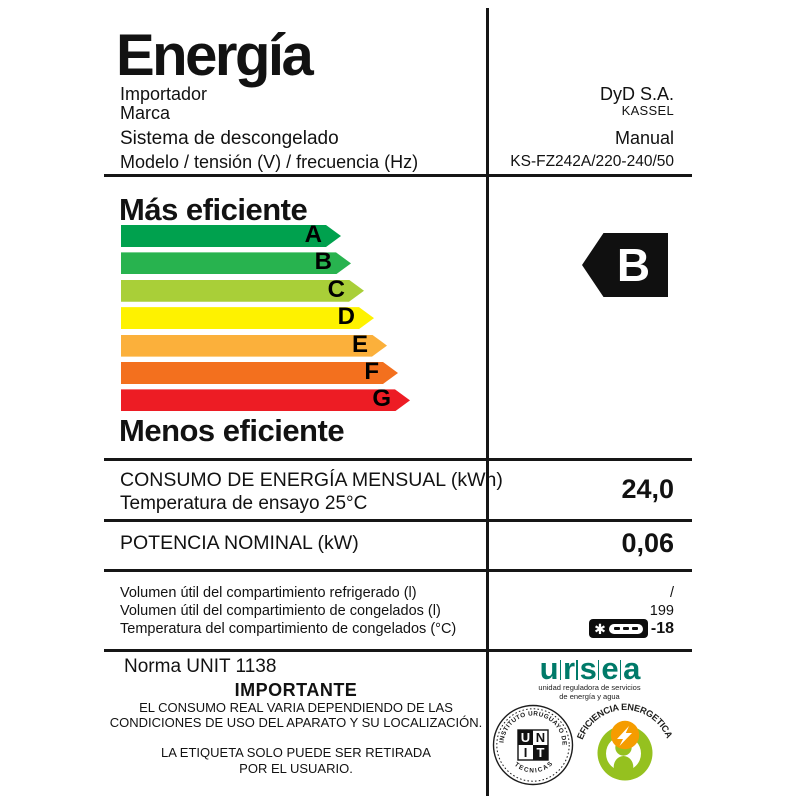 The height and width of the screenshot is (800, 800). I want to click on defrost-system-label: Sistema de descongelado, so click(229, 138).